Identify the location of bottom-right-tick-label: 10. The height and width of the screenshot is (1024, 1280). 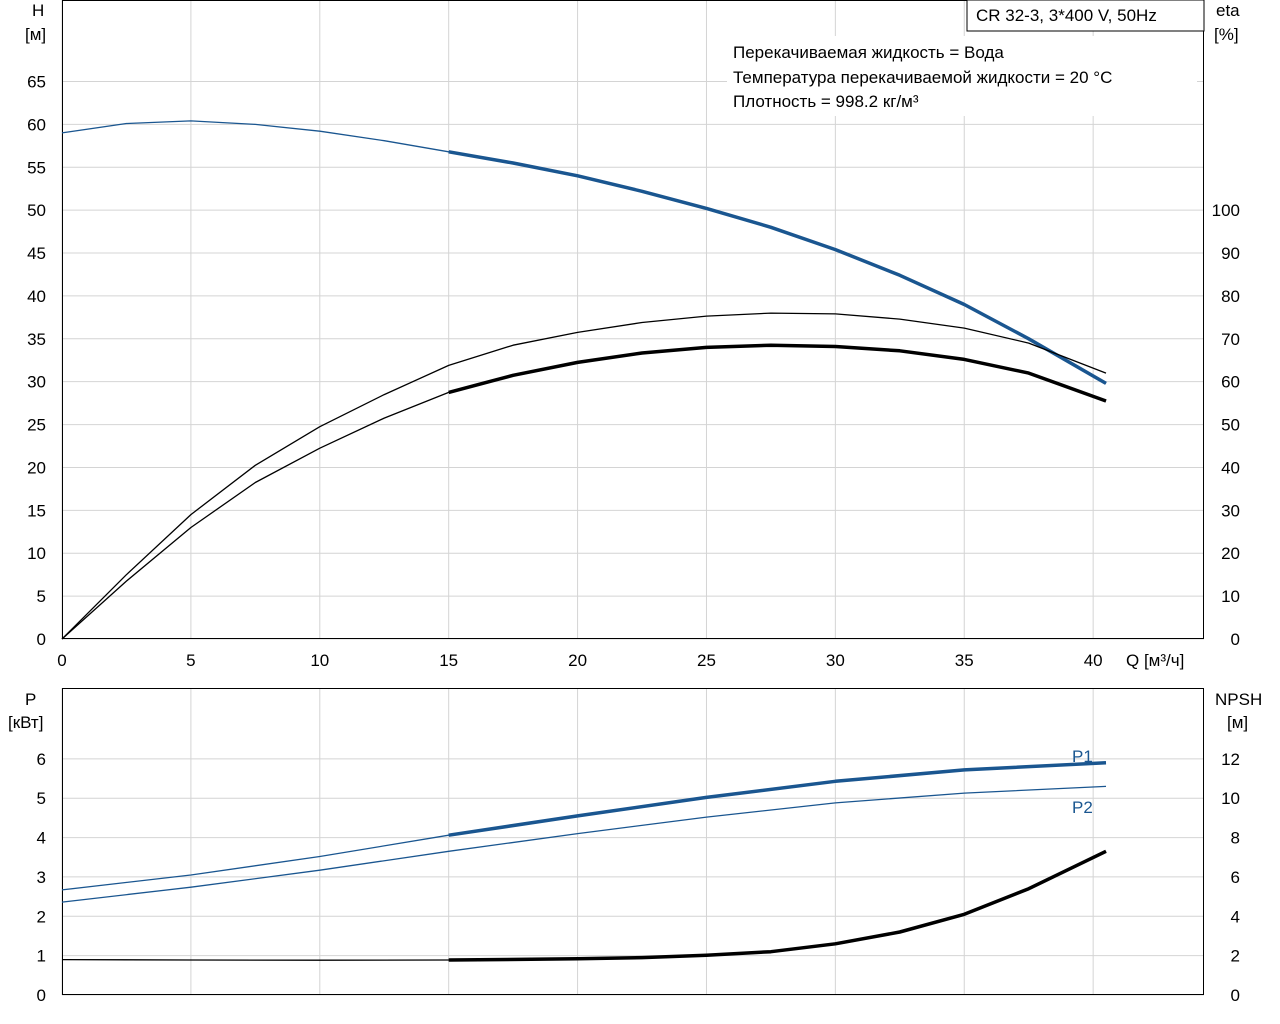
(1230, 798).